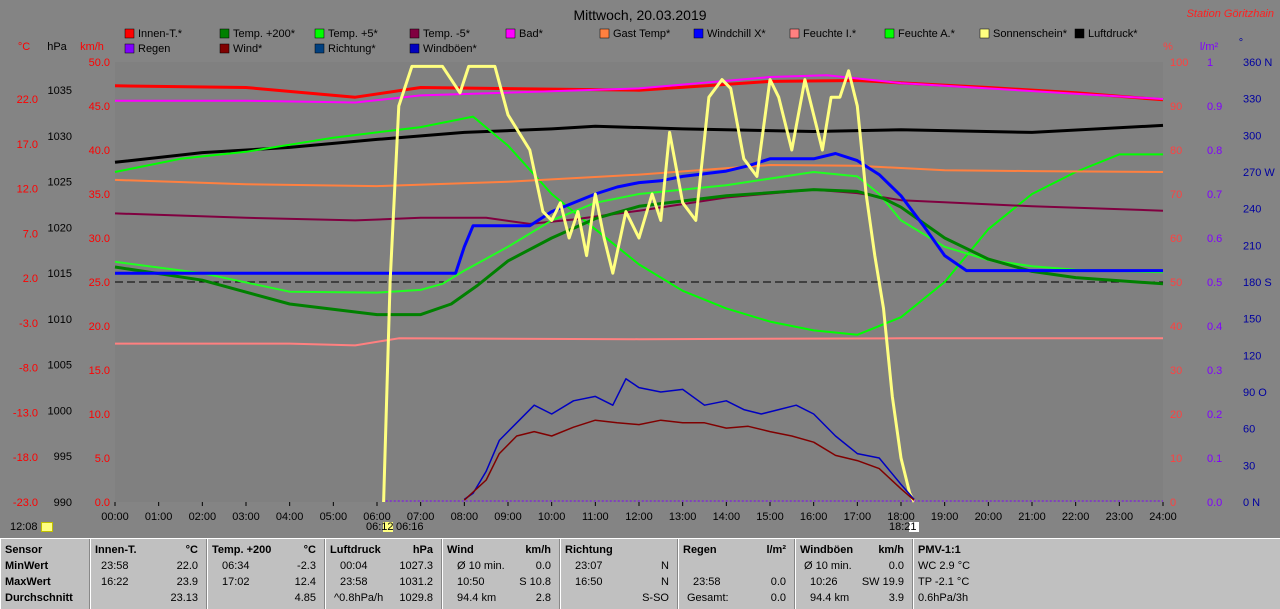 The width and height of the screenshot is (1280, 609). What do you see at coordinates (589, 566) in the screenshot?
I see `stats-richtung-min-time: 23:07` at bounding box center [589, 566].